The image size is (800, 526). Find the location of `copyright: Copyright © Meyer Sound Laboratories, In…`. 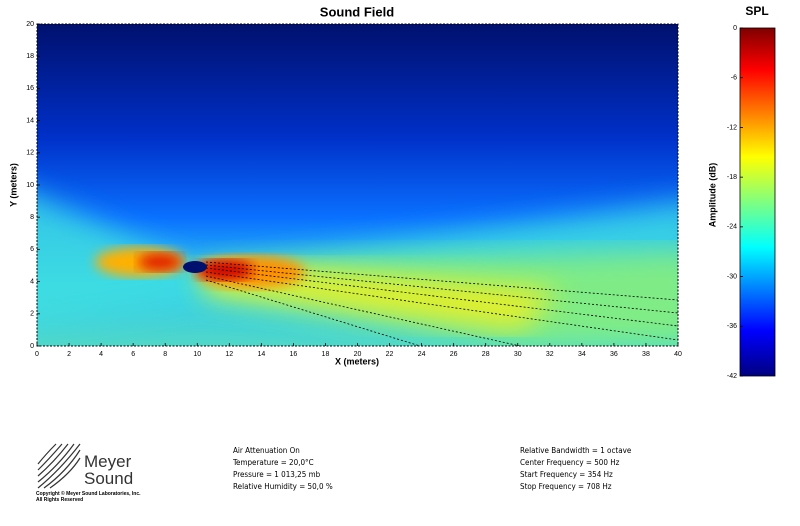

copyright: Copyright © Meyer Sound Laboratories, In… is located at coordinates (88, 493).